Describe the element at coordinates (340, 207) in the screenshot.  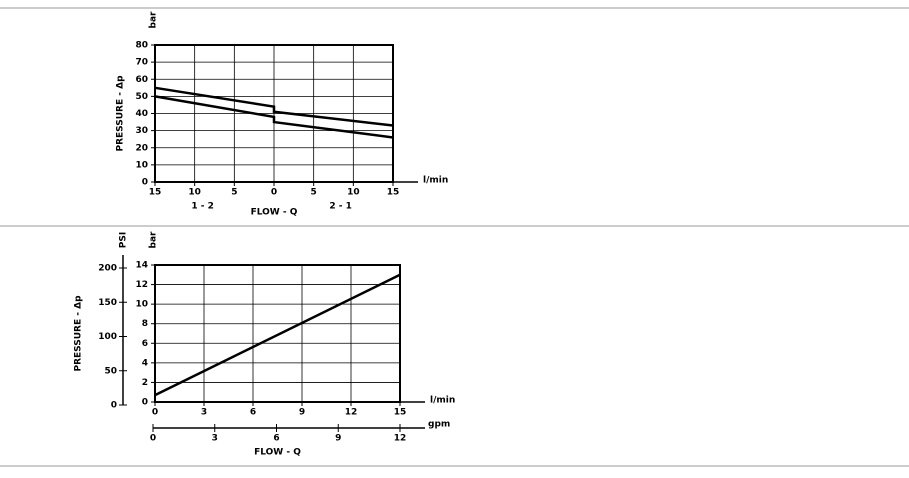
I see `x-group-label: 2 - 1` at that location.